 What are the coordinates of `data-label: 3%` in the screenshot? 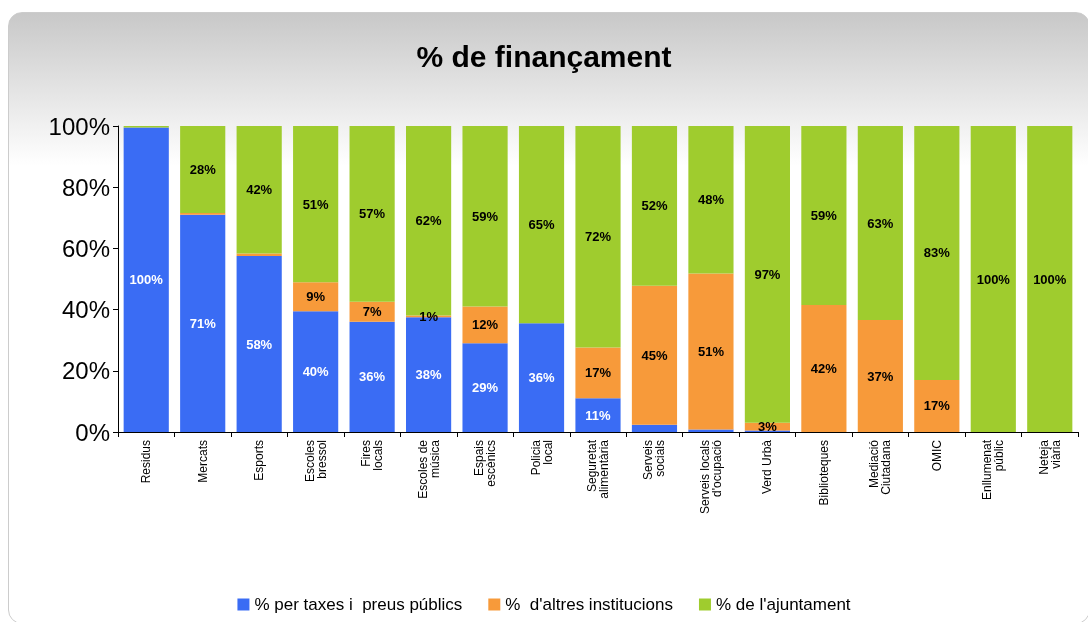 It's located at (768, 427).